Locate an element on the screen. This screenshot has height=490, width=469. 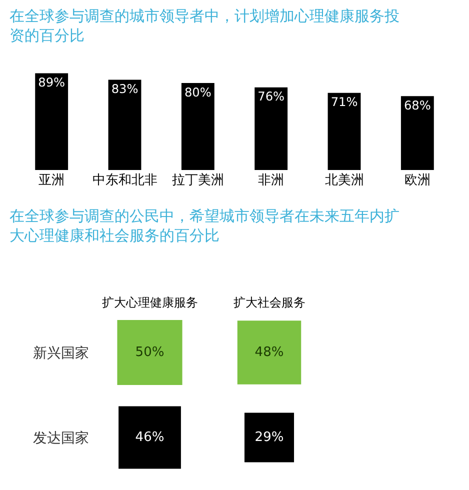
x-tick-label: 拉丁美洲 is located at coordinates (198, 180).